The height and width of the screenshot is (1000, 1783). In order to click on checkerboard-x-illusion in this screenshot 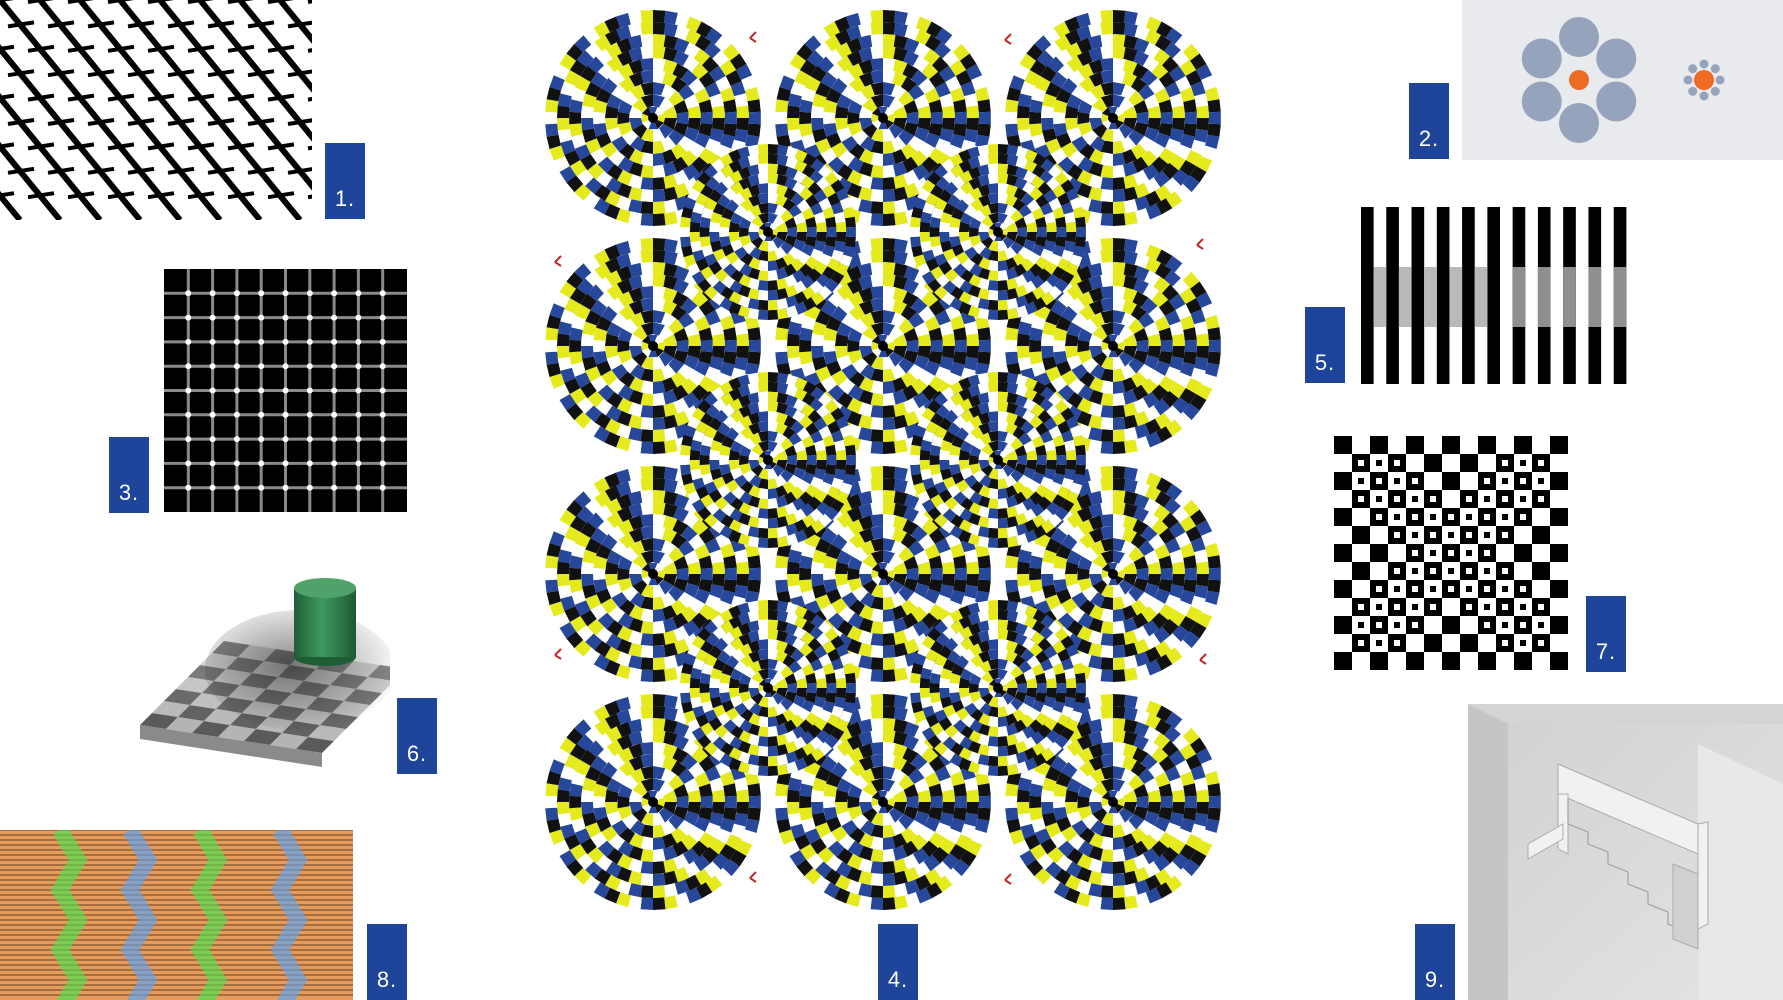, I will do `click(1451, 553)`.